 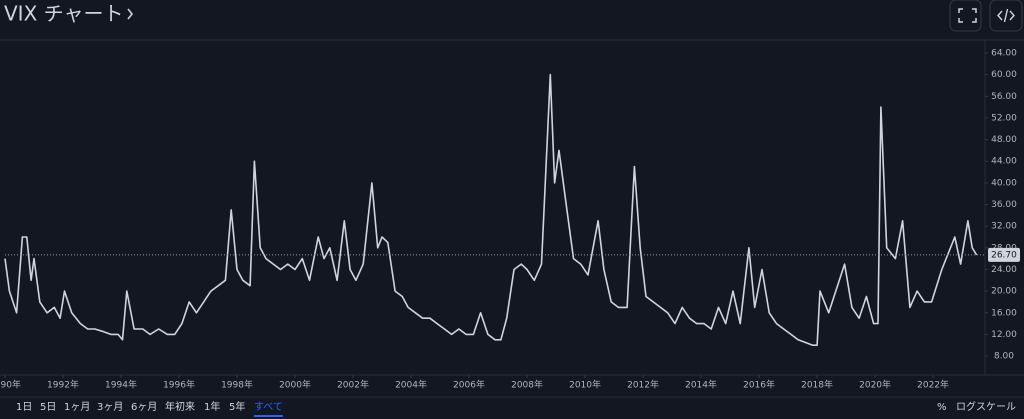 I want to click on x-tick-label: 2002年, so click(x=353, y=385).